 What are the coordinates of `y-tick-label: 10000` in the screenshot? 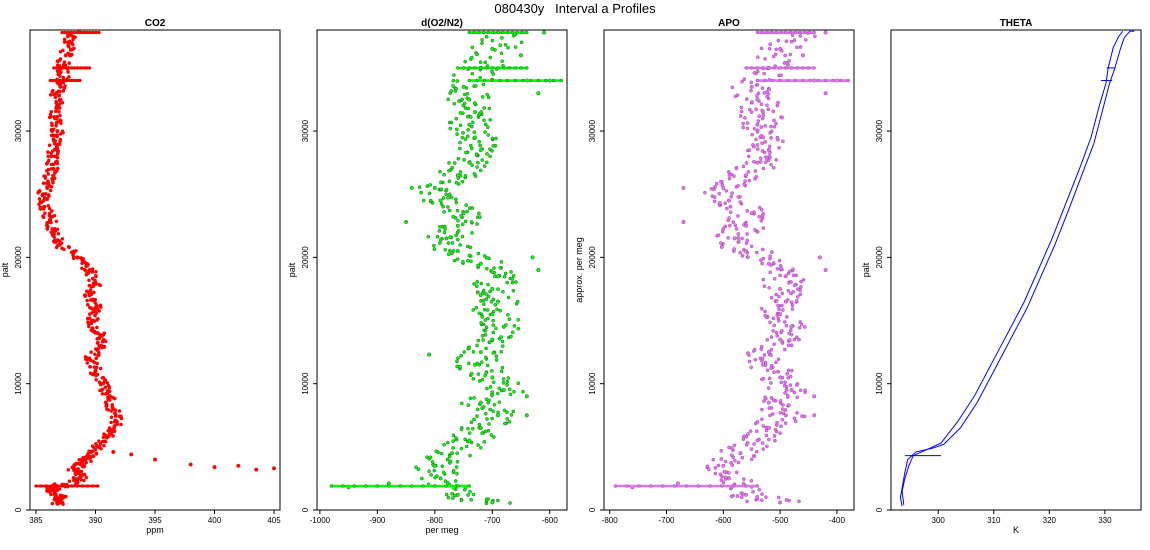 It's located at (592, 383).